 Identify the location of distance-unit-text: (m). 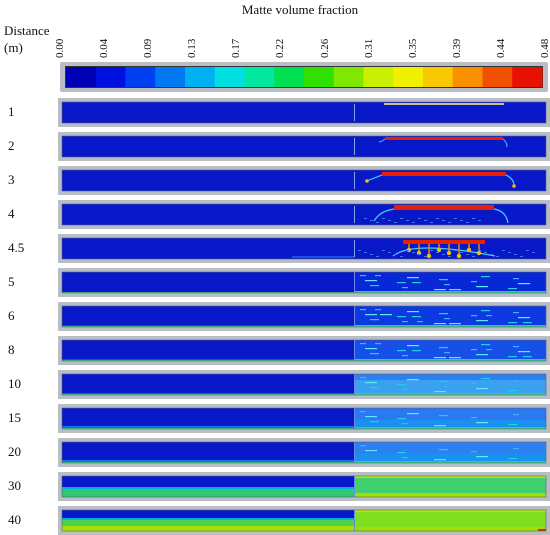
(13, 47).